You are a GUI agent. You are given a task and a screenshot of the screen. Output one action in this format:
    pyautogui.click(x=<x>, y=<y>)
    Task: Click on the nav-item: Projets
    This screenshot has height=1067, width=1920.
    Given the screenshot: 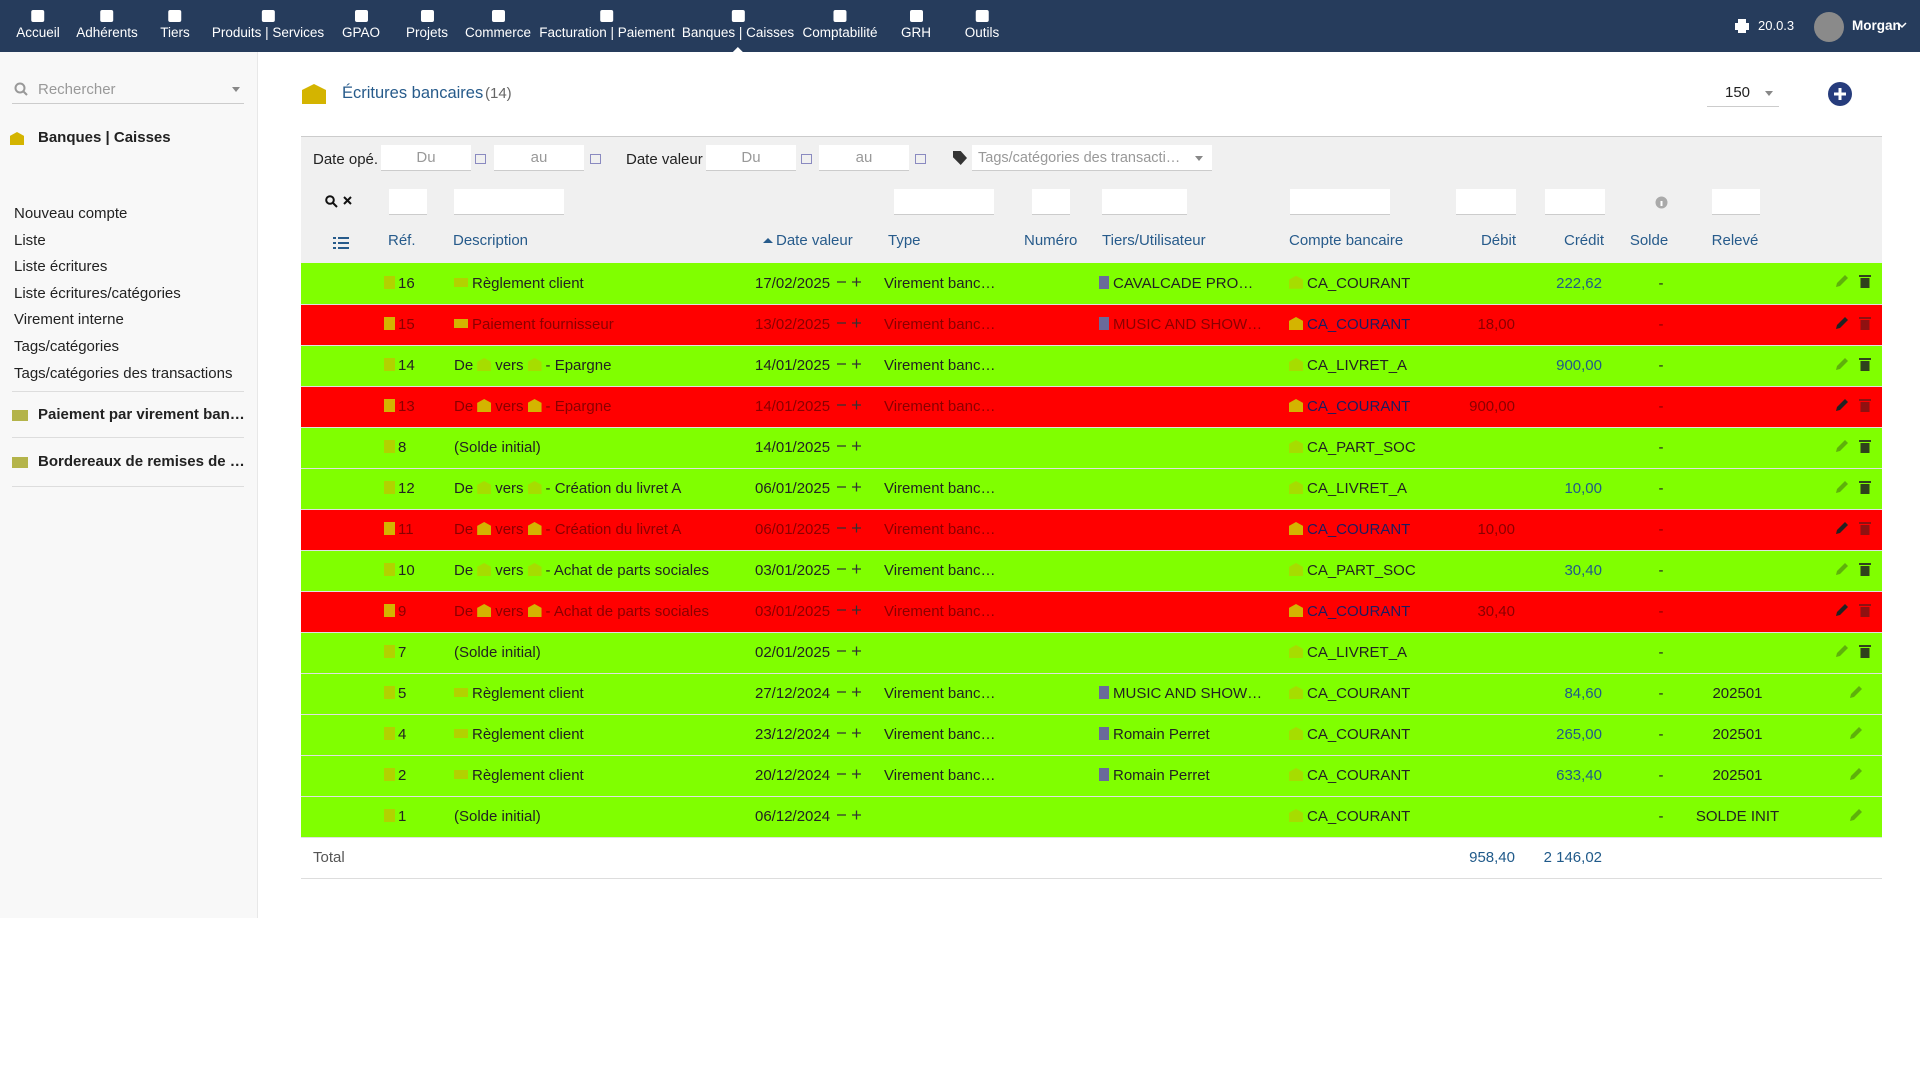 What is the action you would take?
    pyautogui.click(x=427, y=26)
    